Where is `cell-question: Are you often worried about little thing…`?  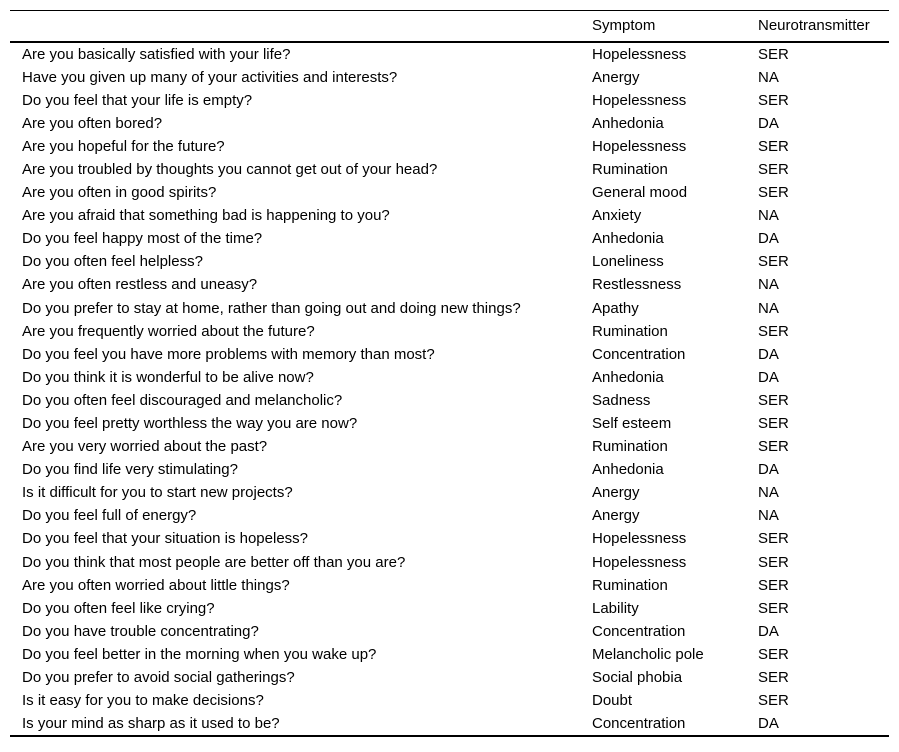
cell-question: Are you often worried about little thing… is located at coordinates (156, 585).